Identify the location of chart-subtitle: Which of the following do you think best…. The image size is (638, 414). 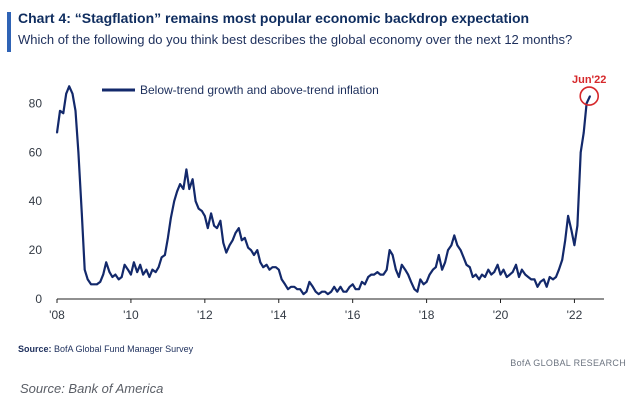
(295, 39).